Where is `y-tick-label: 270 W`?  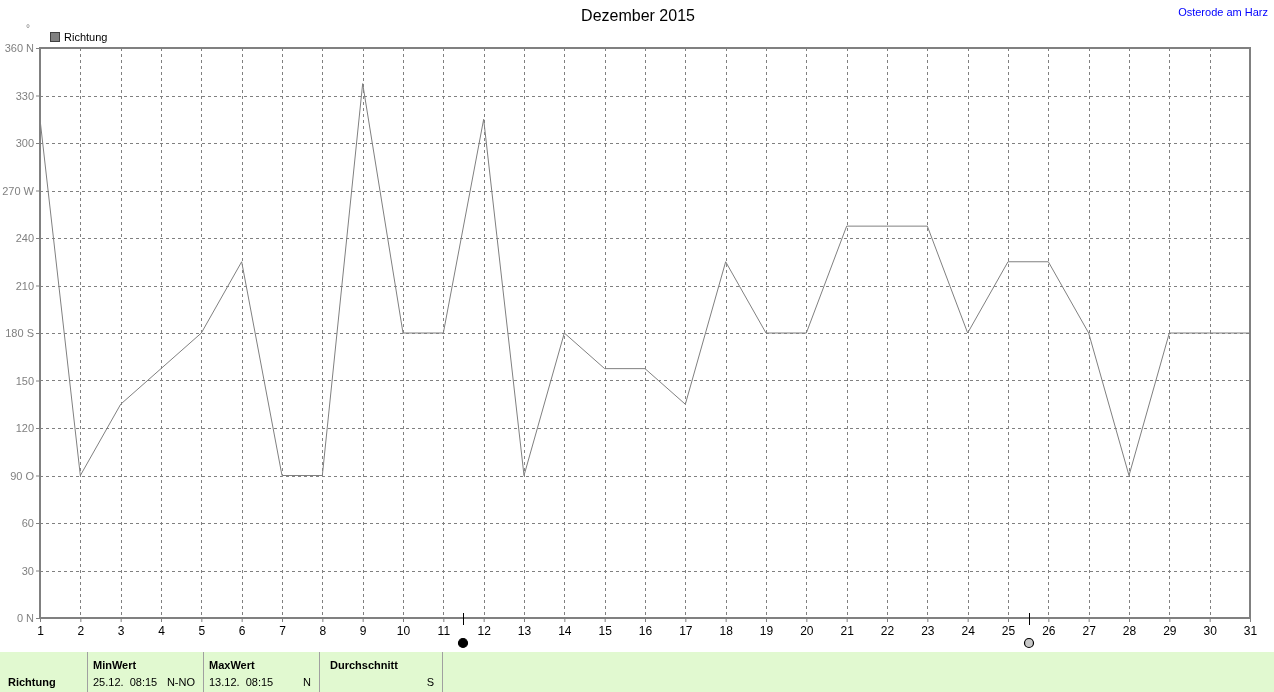
y-tick-label: 270 W is located at coordinates (18, 190).